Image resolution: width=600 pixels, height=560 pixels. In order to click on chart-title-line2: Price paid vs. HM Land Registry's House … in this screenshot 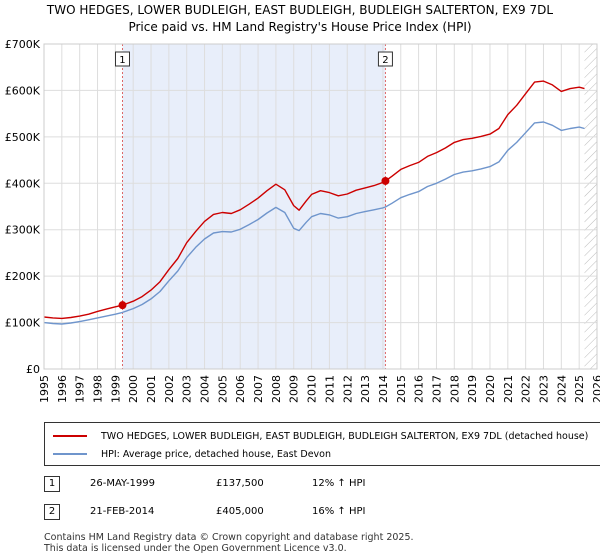, I will do `click(300, 27)`.